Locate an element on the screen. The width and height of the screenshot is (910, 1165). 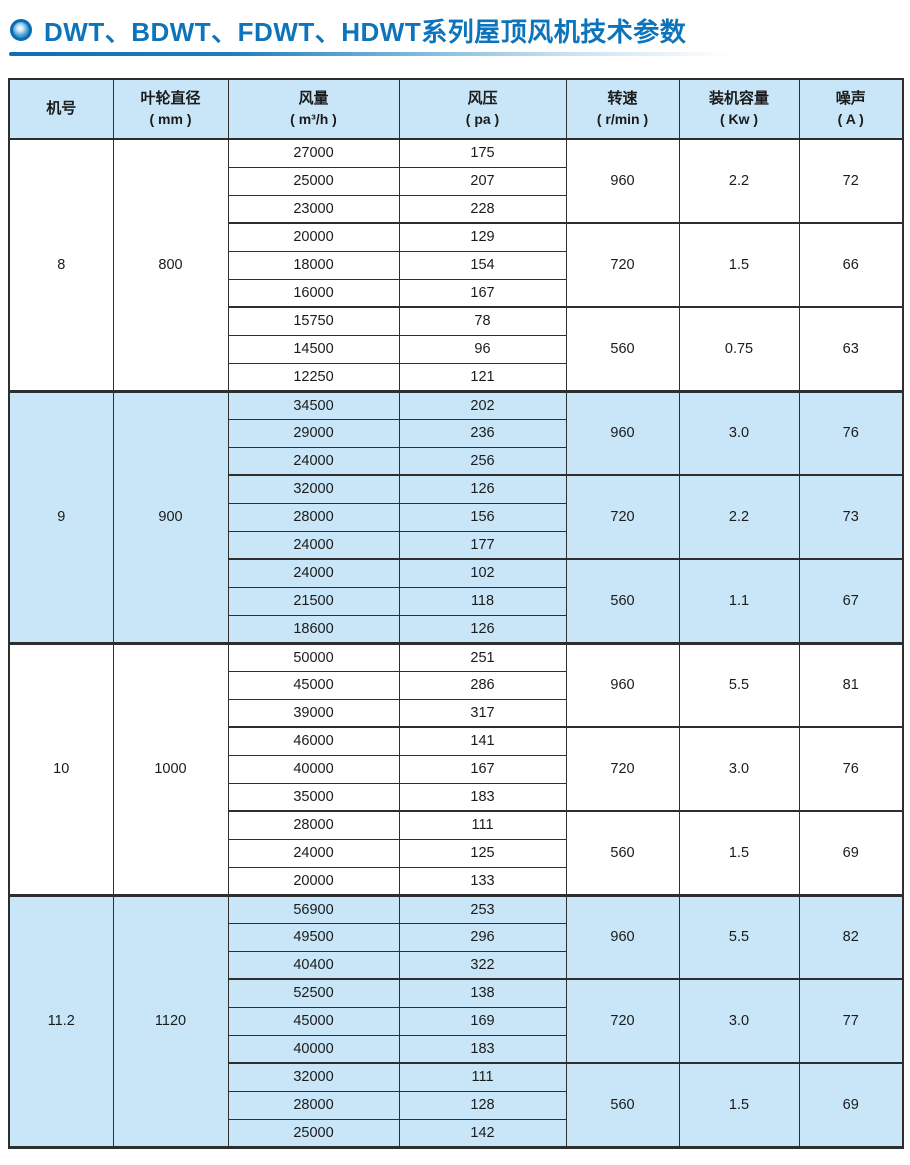
spec-row: 46000 141 720 3.0 76 is located at coordinates (456, 769).